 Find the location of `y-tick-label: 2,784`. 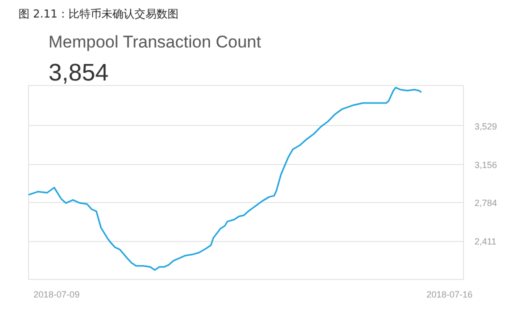

y-tick-label: 2,784 is located at coordinates (486, 203).